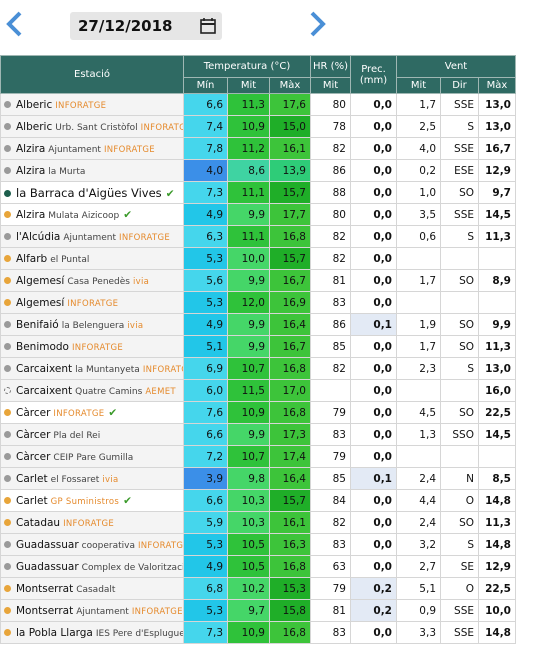 The height and width of the screenshot is (651, 550). I want to click on temp-max: 17,4, so click(290, 456).